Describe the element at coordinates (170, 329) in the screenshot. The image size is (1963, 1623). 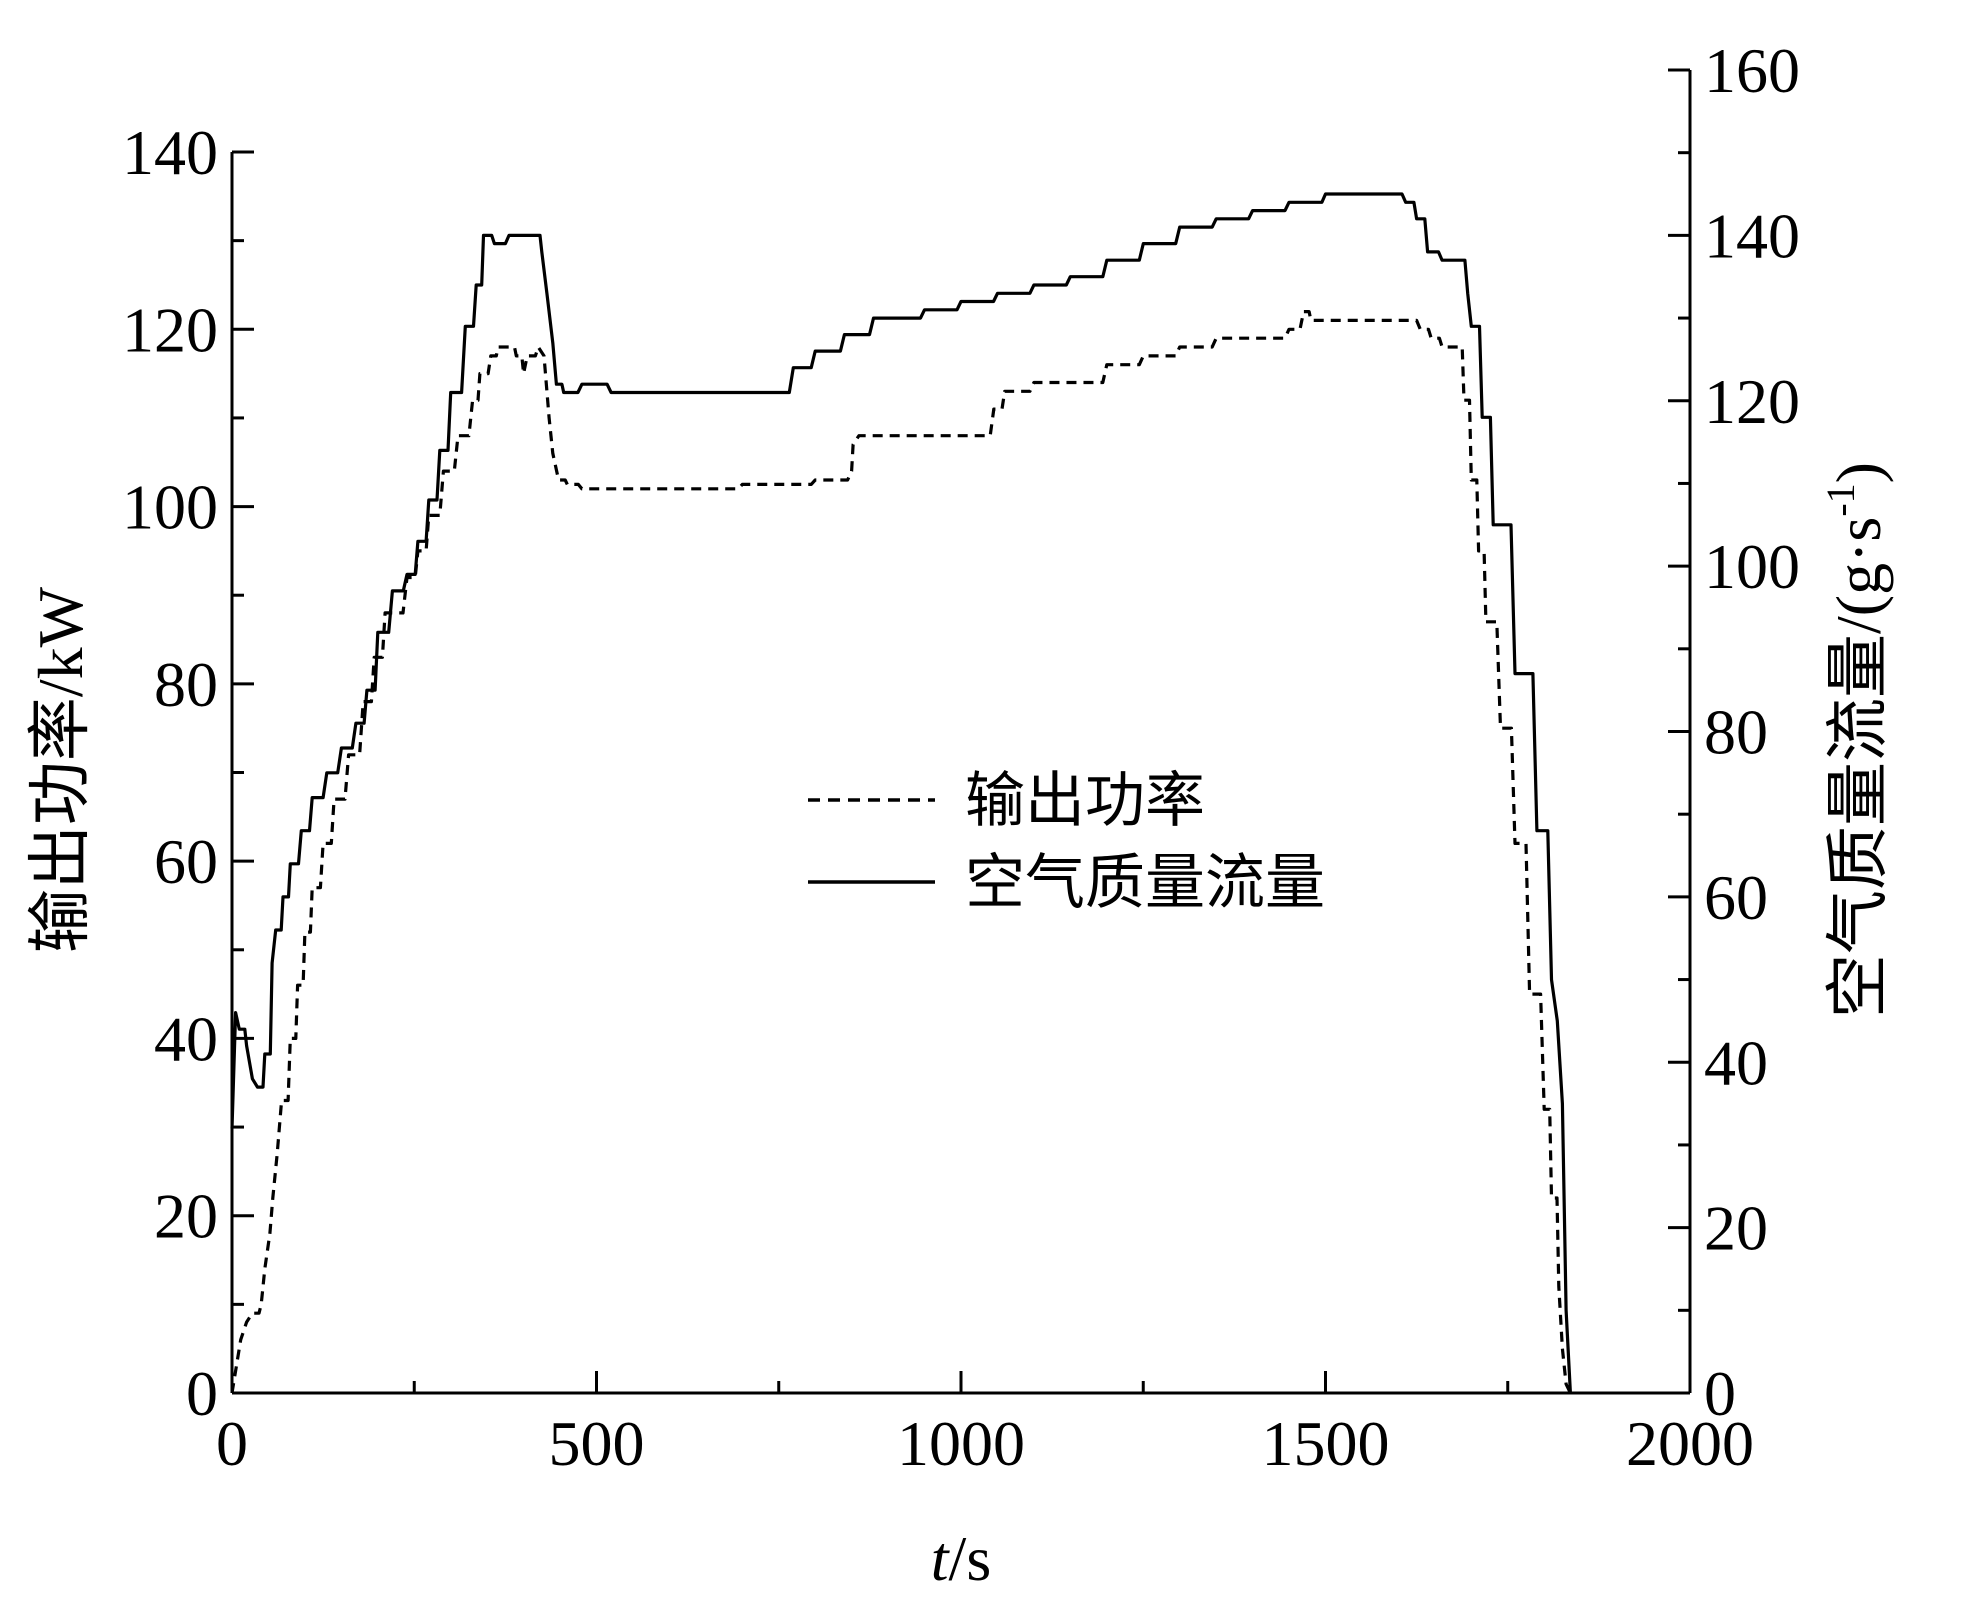
I see `left-tick-label: 120` at that location.